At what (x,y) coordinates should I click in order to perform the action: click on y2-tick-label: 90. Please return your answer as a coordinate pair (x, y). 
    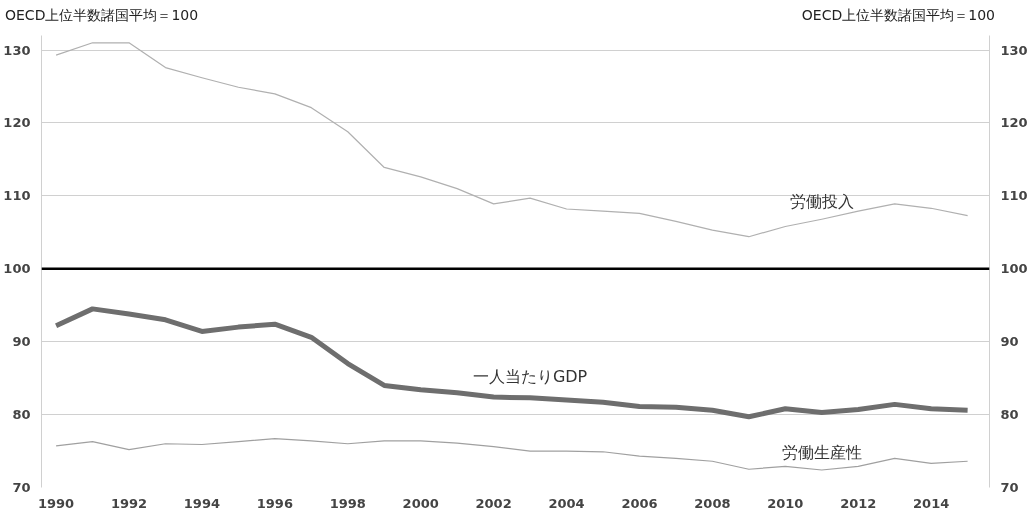
    Looking at the image, I should click on (1009, 342).